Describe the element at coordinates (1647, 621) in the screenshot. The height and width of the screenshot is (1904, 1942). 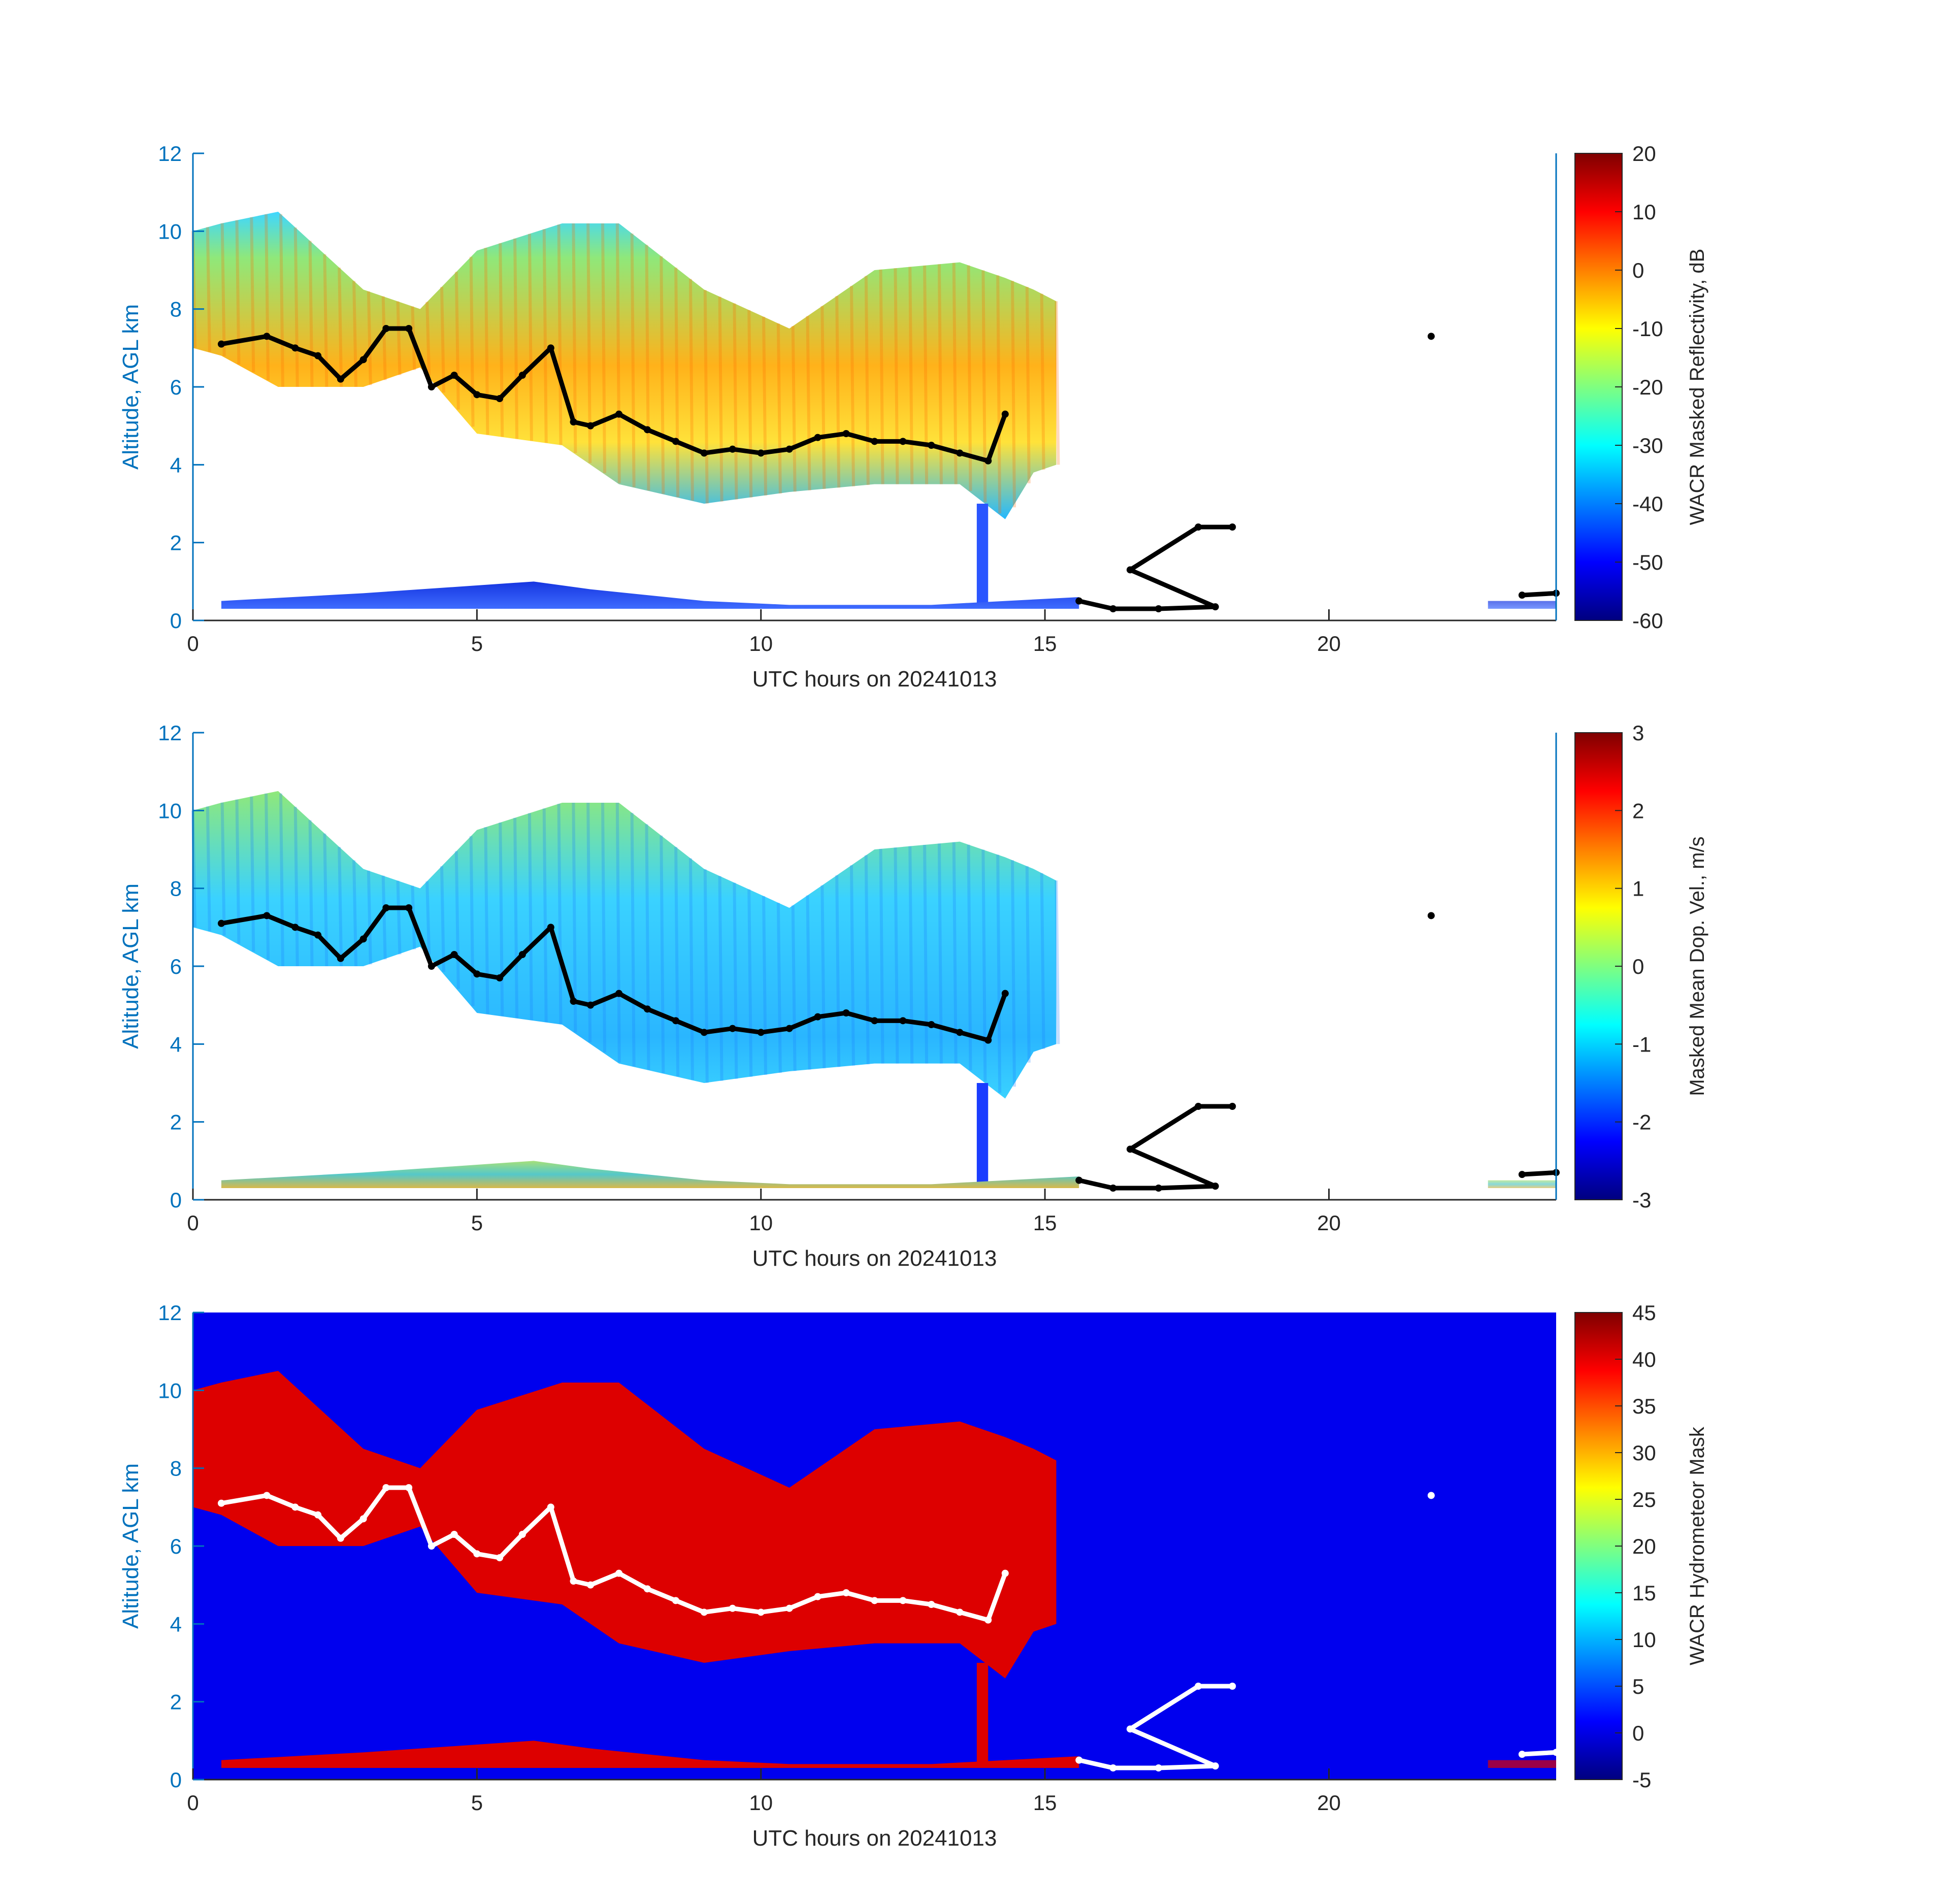
I see `colorbar-tick-label: -60` at that location.